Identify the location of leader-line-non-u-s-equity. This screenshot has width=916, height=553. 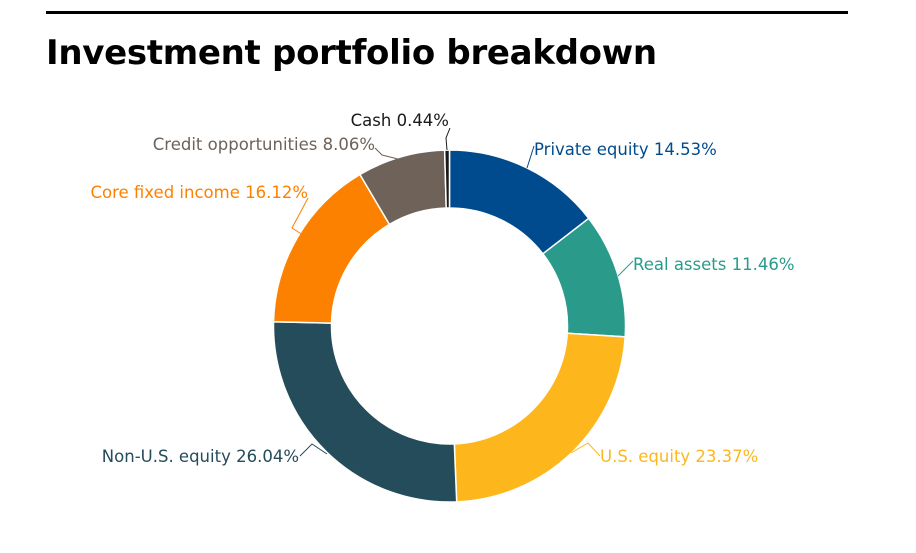
(313, 450).